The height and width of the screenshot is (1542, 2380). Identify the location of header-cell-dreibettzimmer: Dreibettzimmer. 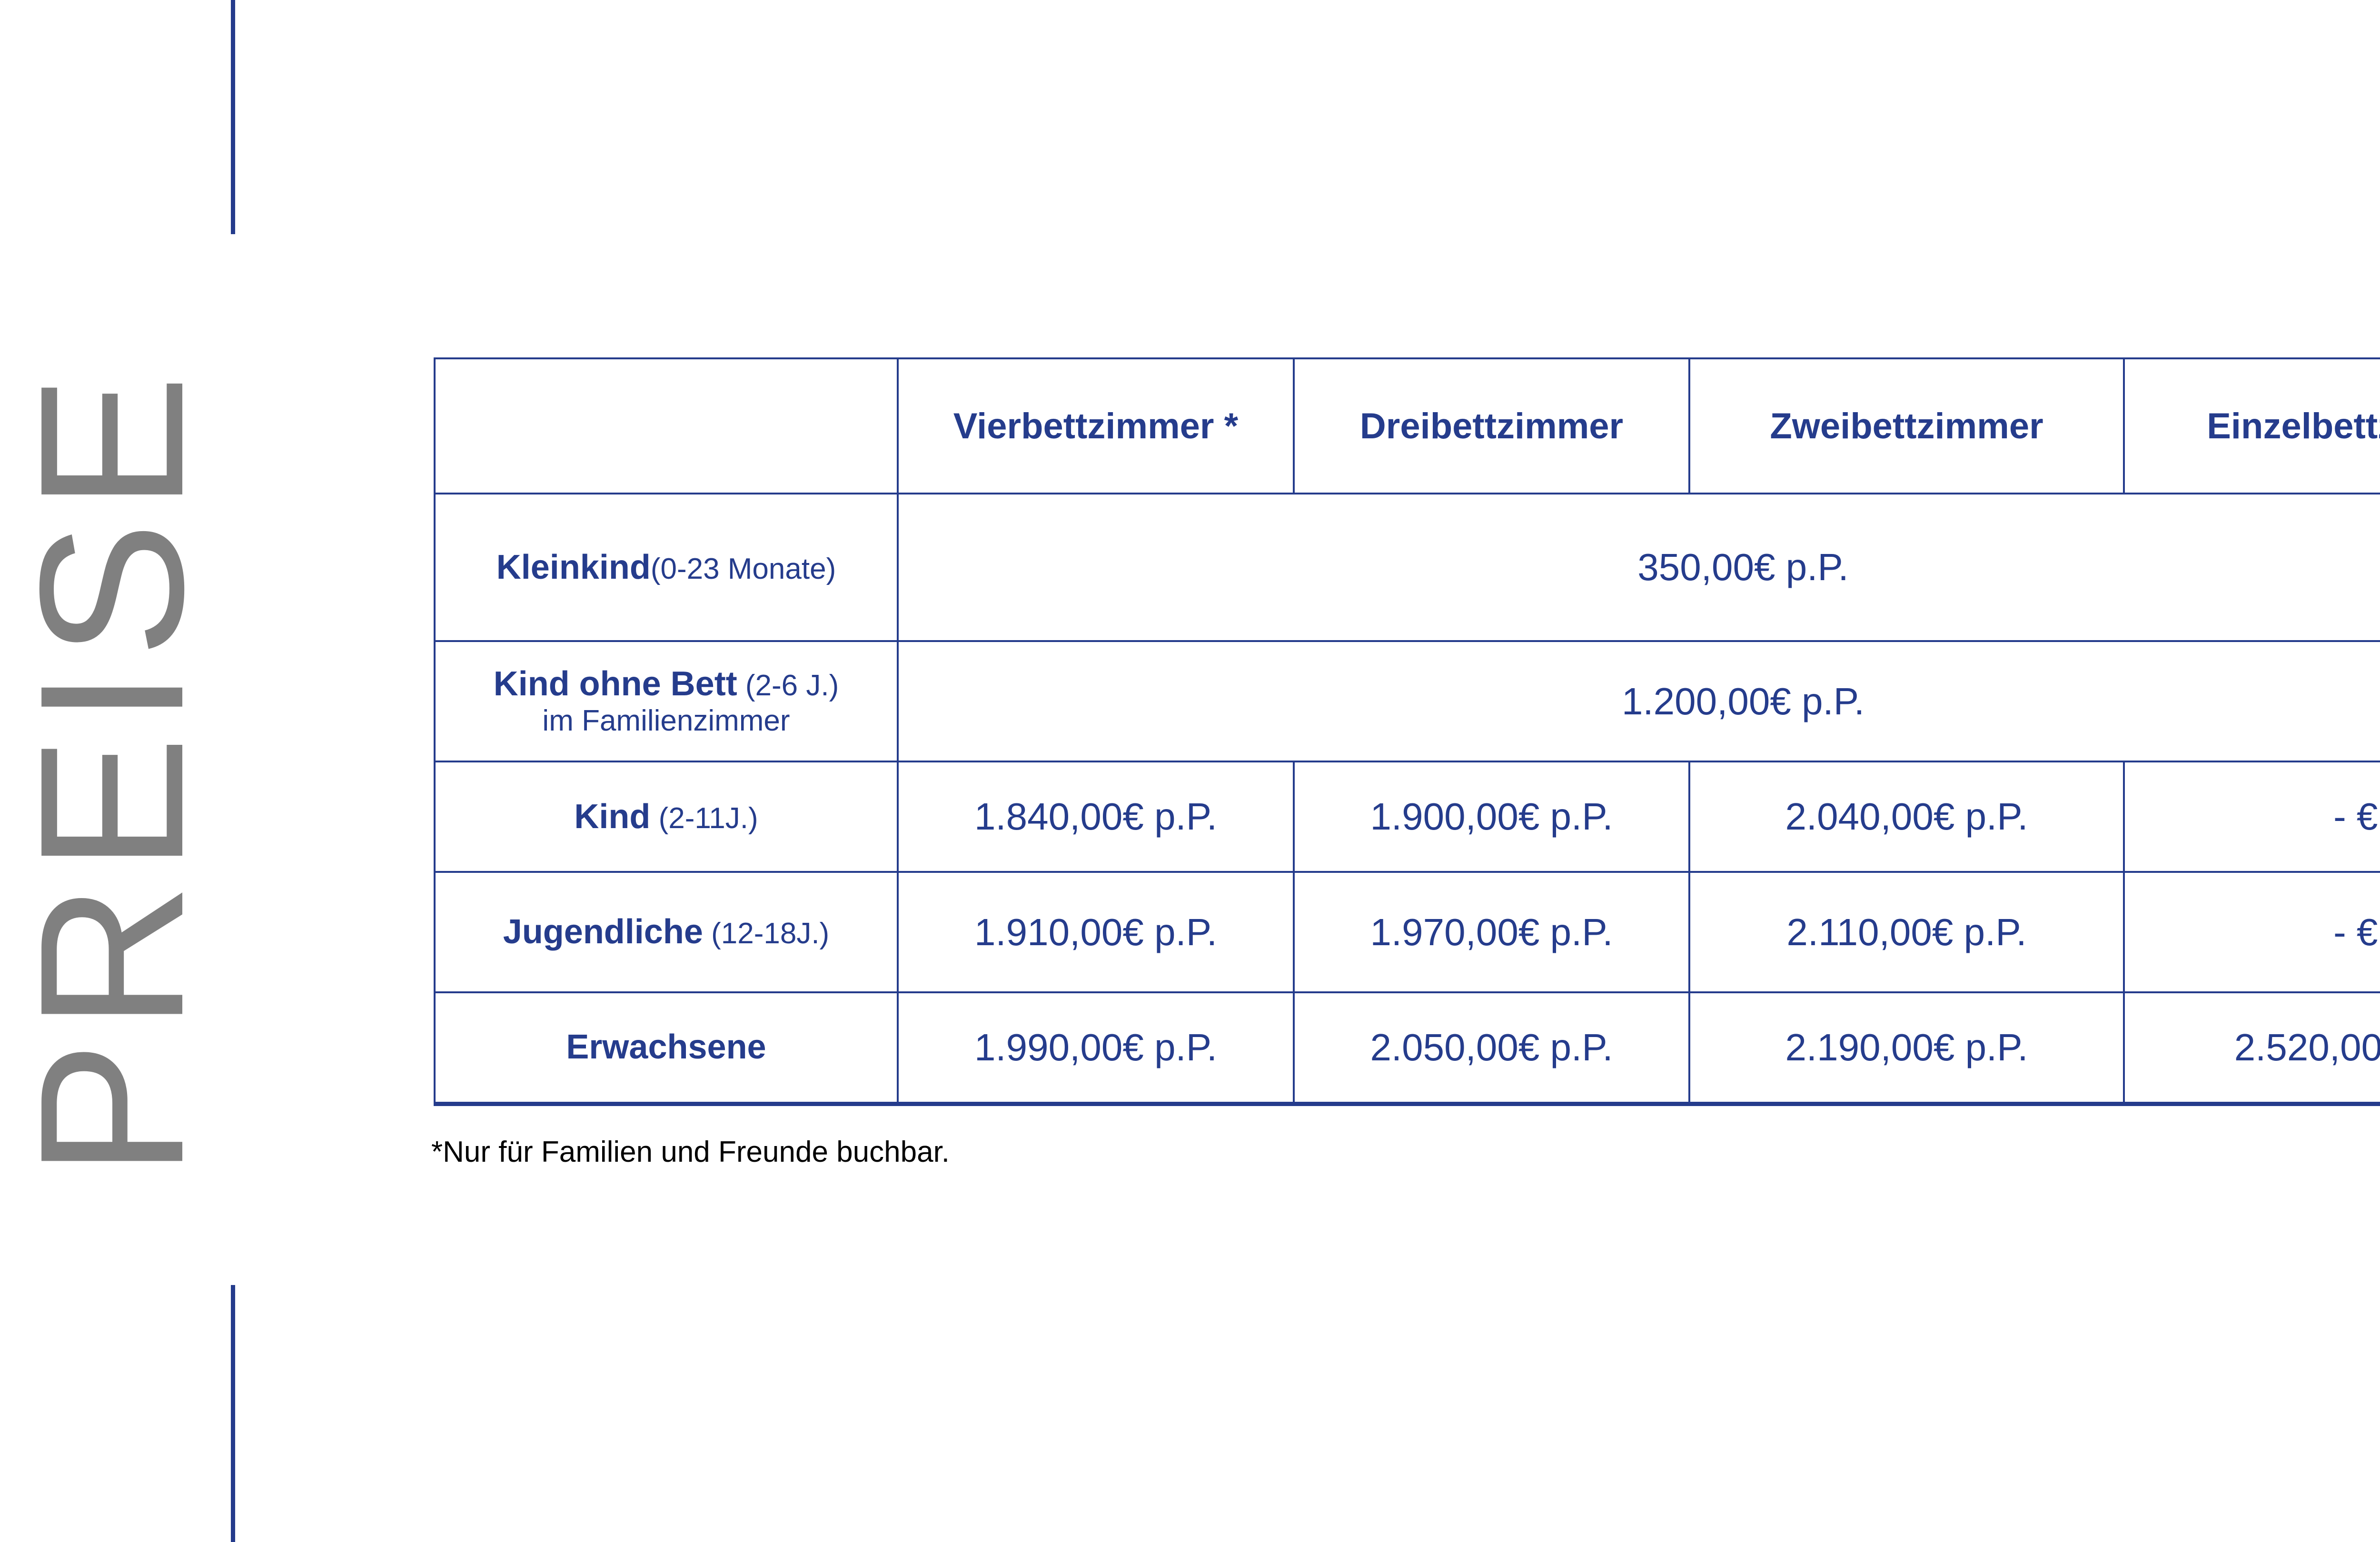
(1491, 425).